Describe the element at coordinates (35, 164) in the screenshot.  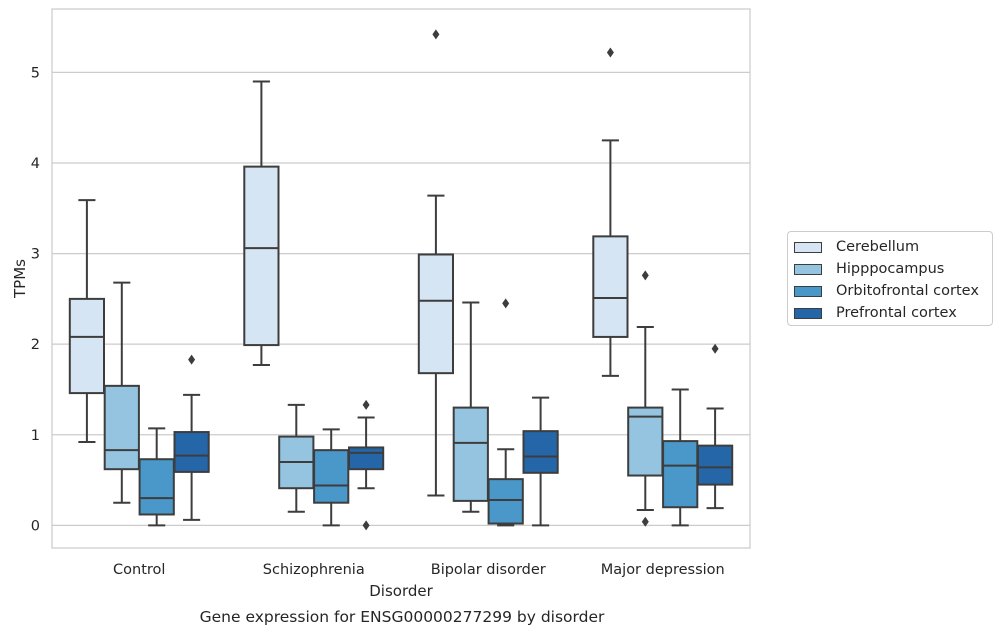
I see `y-tick-label: 4` at that location.